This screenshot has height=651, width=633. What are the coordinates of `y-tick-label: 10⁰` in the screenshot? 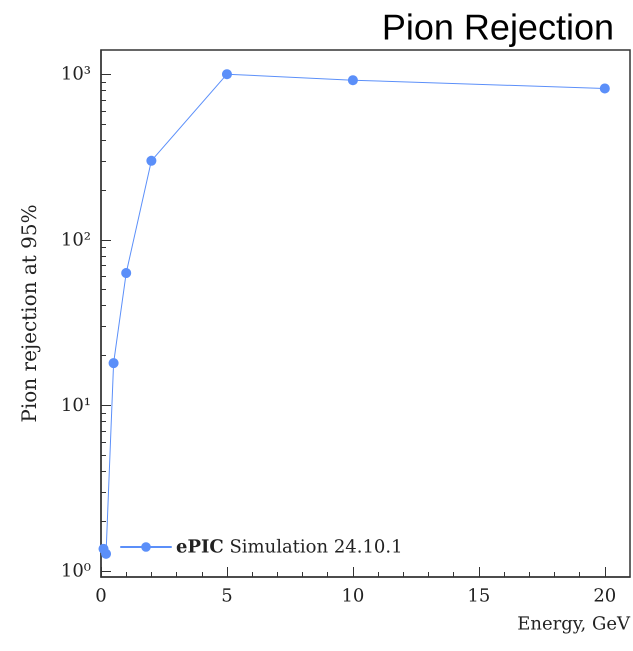 It's located at (75, 571).